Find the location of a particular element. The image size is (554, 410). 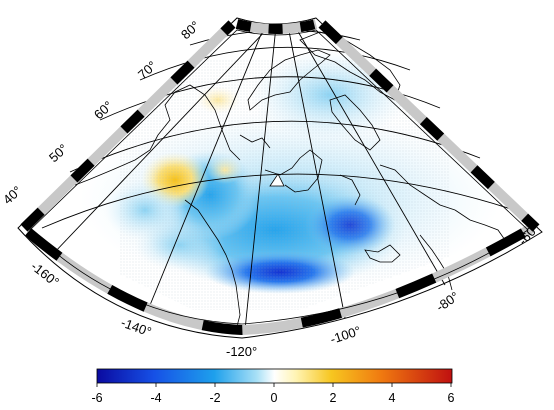

lat-label-80: 80° is located at coordinates (190, 30).